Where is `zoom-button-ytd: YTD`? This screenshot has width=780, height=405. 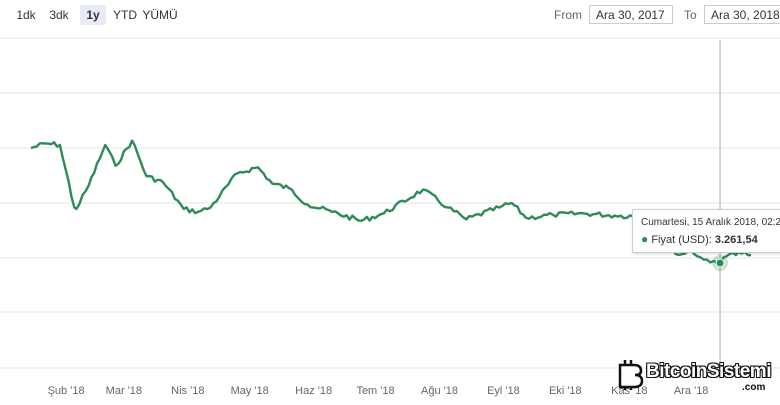
zoom-button-ytd: YTD is located at coordinates (125, 15).